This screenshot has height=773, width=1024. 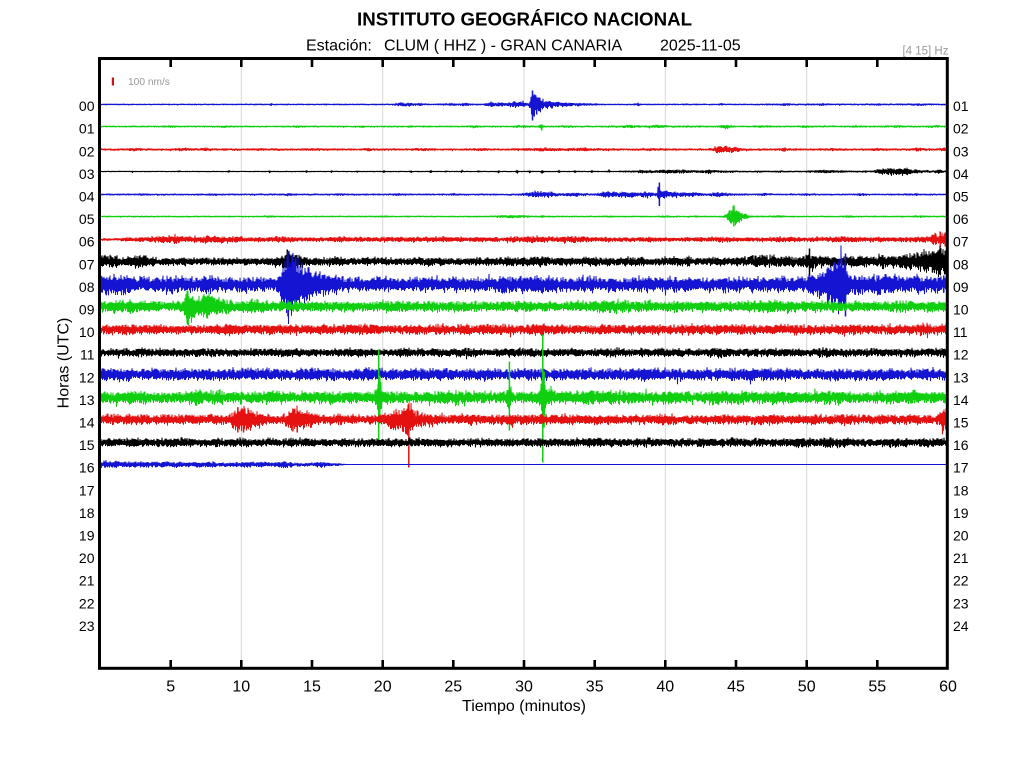 I want to click on svg-text: 50, so click(x=807, y=687).